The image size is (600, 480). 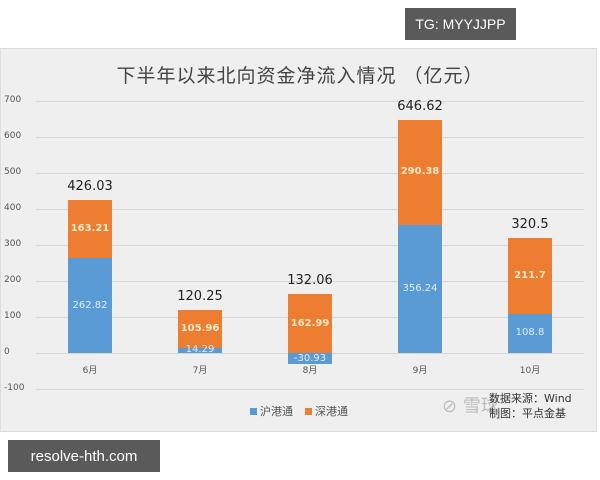 What do you see at coordinates (300, 76) in the screenshot?
I see `chart-title: 下半年以来北向资金净流入情况 （亿元）` at bounding box center [300, 76].